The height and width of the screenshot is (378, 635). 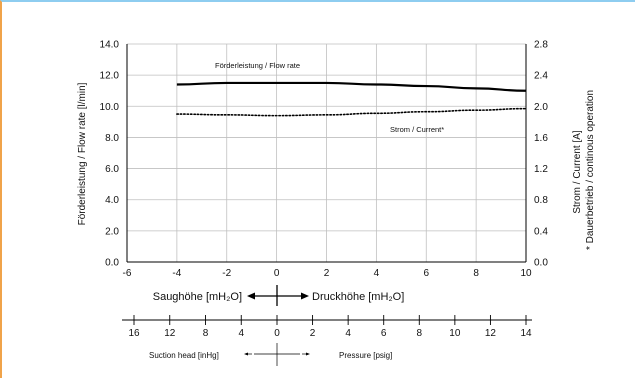 What do you see at coordinates (112, 169) in the screenshot?
I see `y-left-tick-label: 6.0` at bounding box center [112, 169].